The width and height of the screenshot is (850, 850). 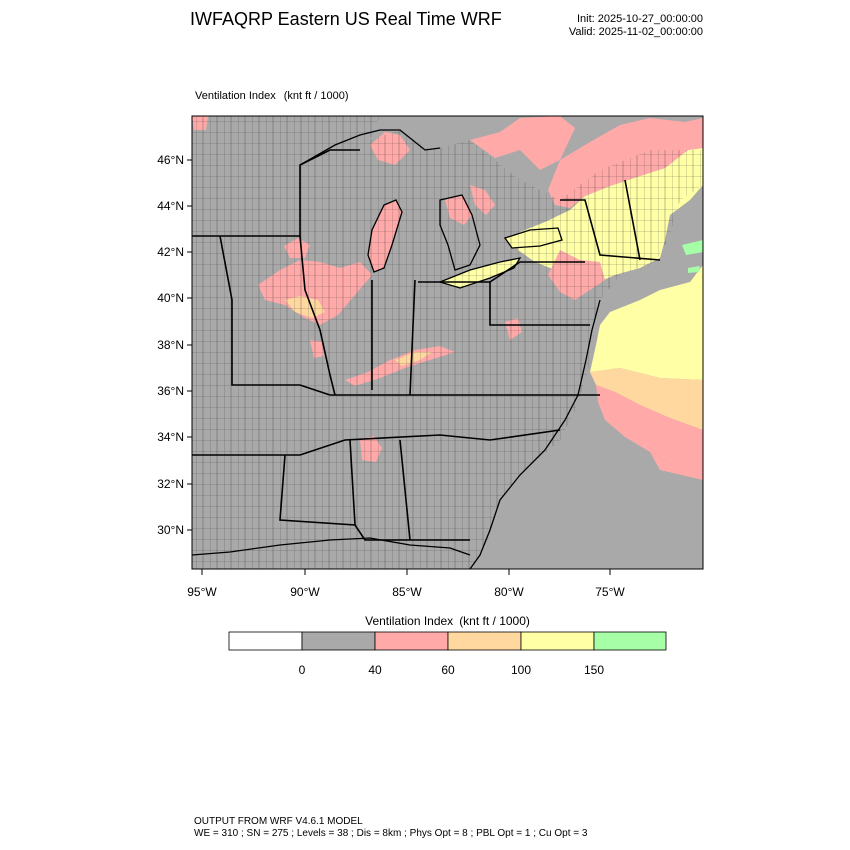 I want to click on lon-ticks, so click(x=406, y=572).